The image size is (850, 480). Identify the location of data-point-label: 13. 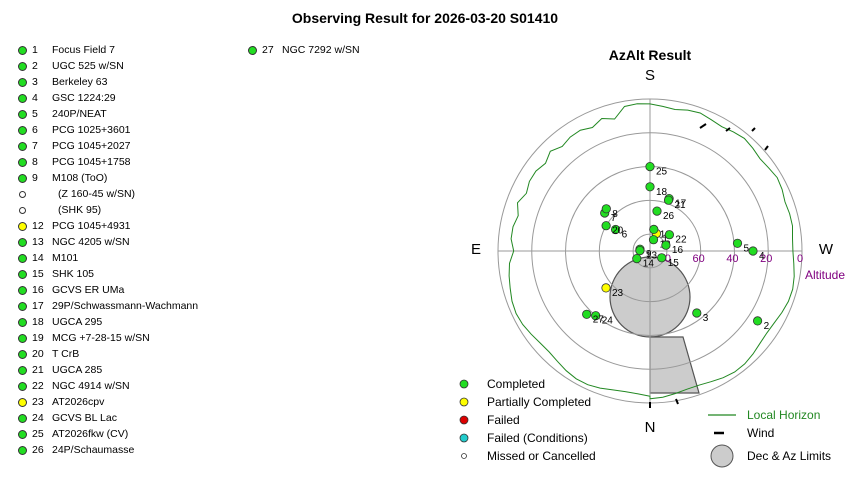
(652, 256).